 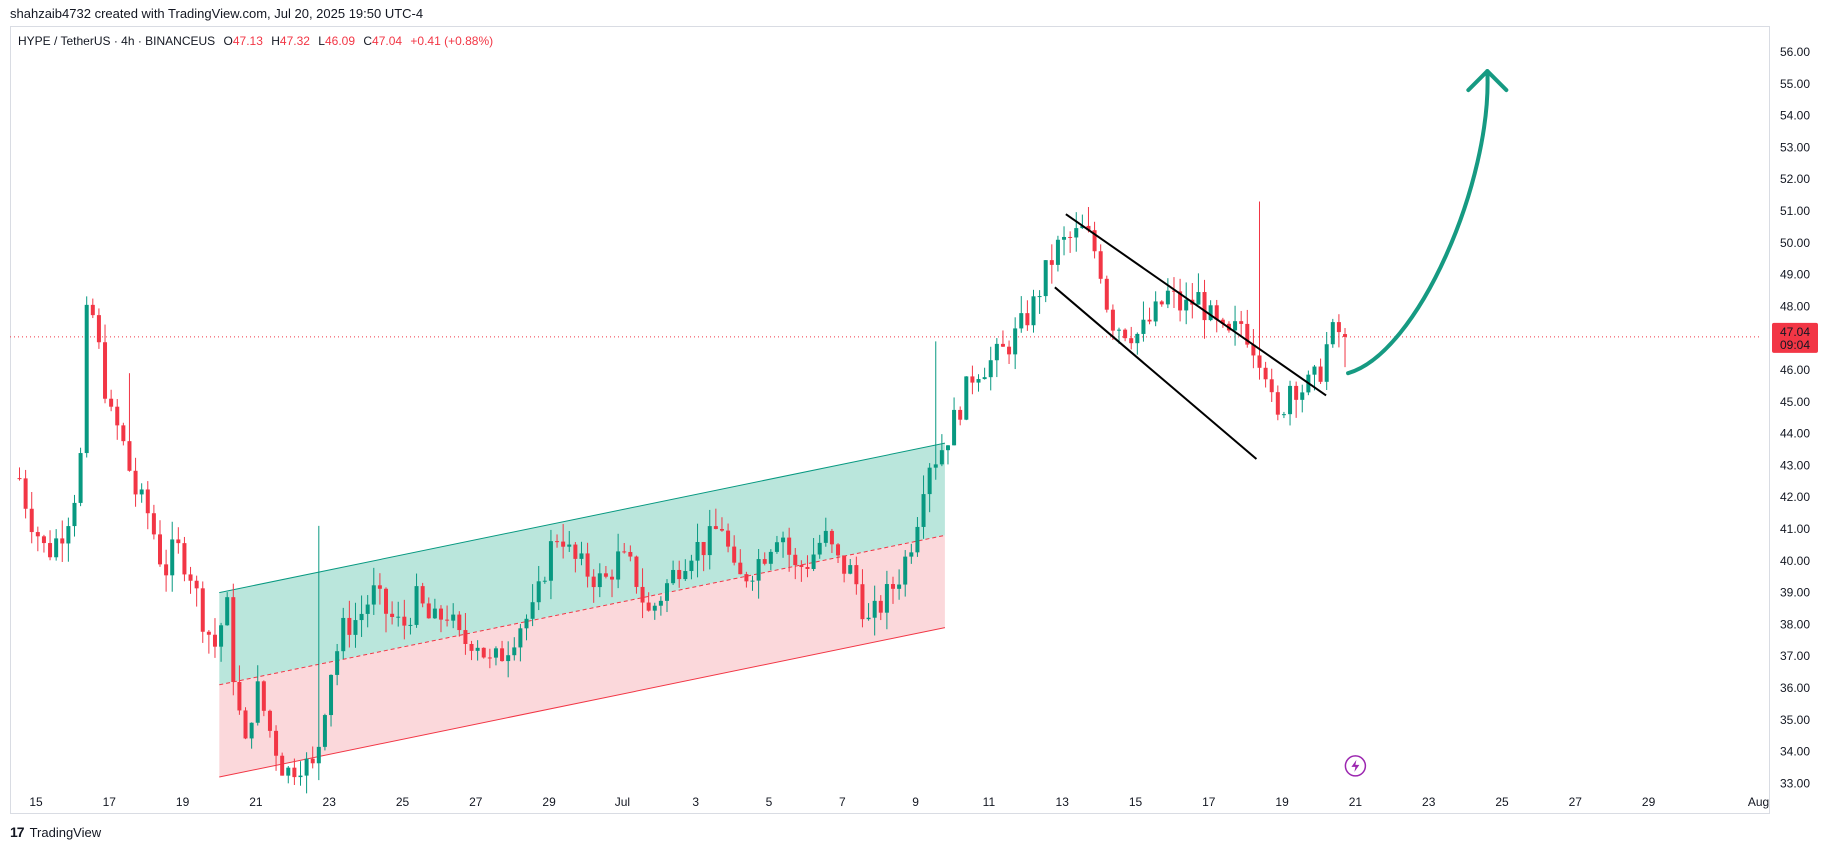 What do you see at coordinates (1649, 802) in the screenshot?
I see `x-tick-label: 29` at bounding box center [1649, 802].